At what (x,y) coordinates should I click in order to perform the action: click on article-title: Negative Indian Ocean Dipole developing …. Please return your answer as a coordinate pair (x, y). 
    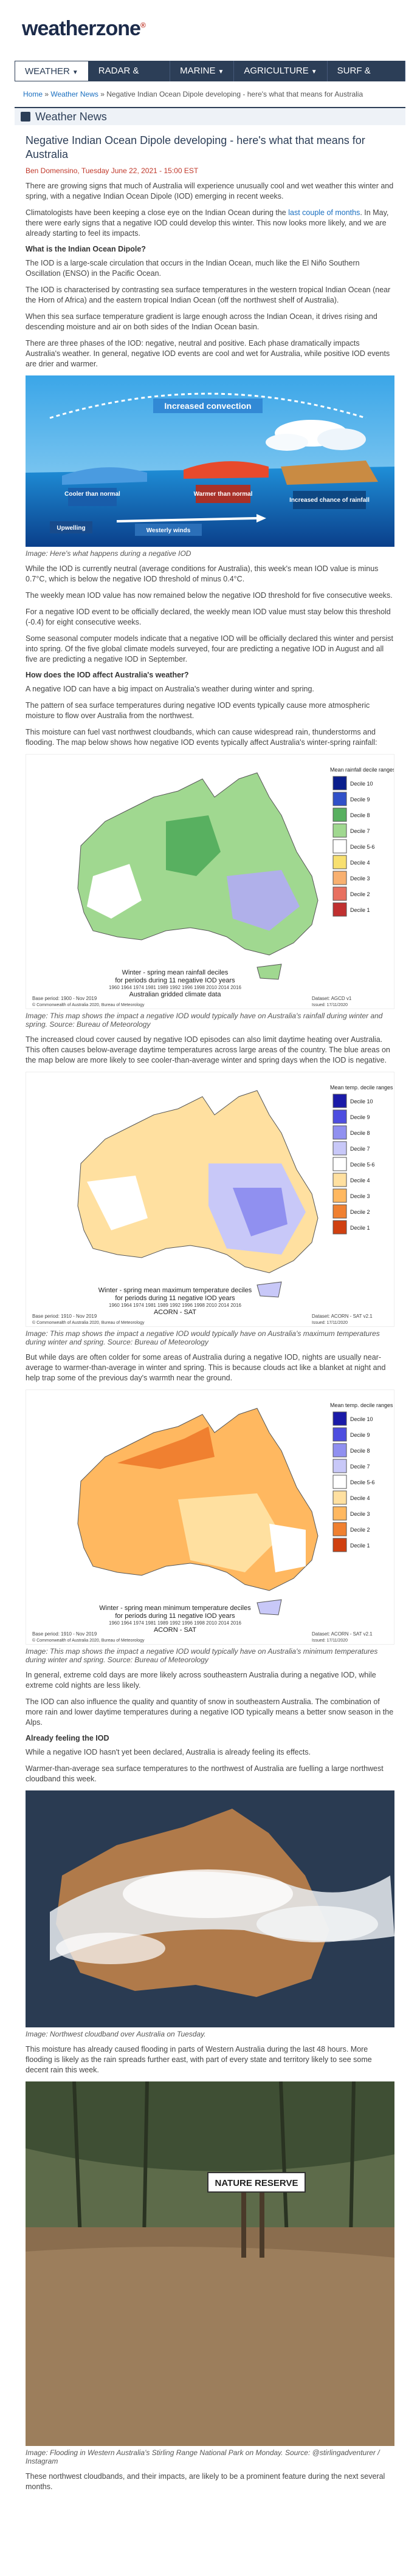
    Looking at the image, I should click on (195, 147).